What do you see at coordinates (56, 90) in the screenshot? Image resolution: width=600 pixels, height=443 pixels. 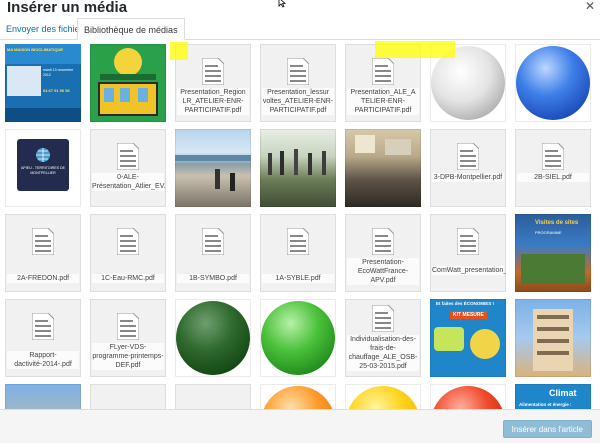 I see `poster-phone: 04 67 91 96 96` at bounding box center [56, 90].